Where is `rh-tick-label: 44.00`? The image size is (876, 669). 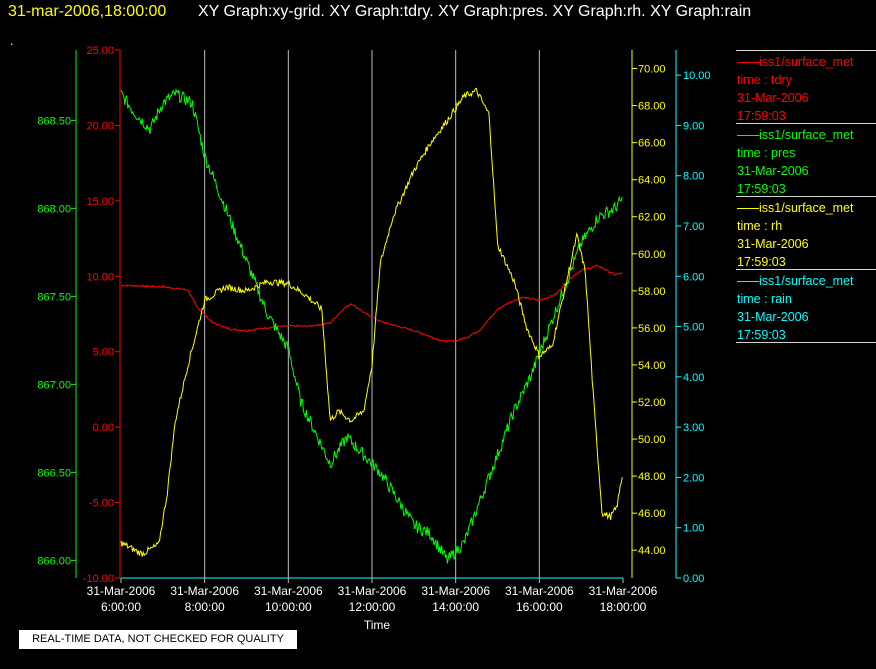 rh-tick-label: 44.00 is located at coordinates (652, 551).